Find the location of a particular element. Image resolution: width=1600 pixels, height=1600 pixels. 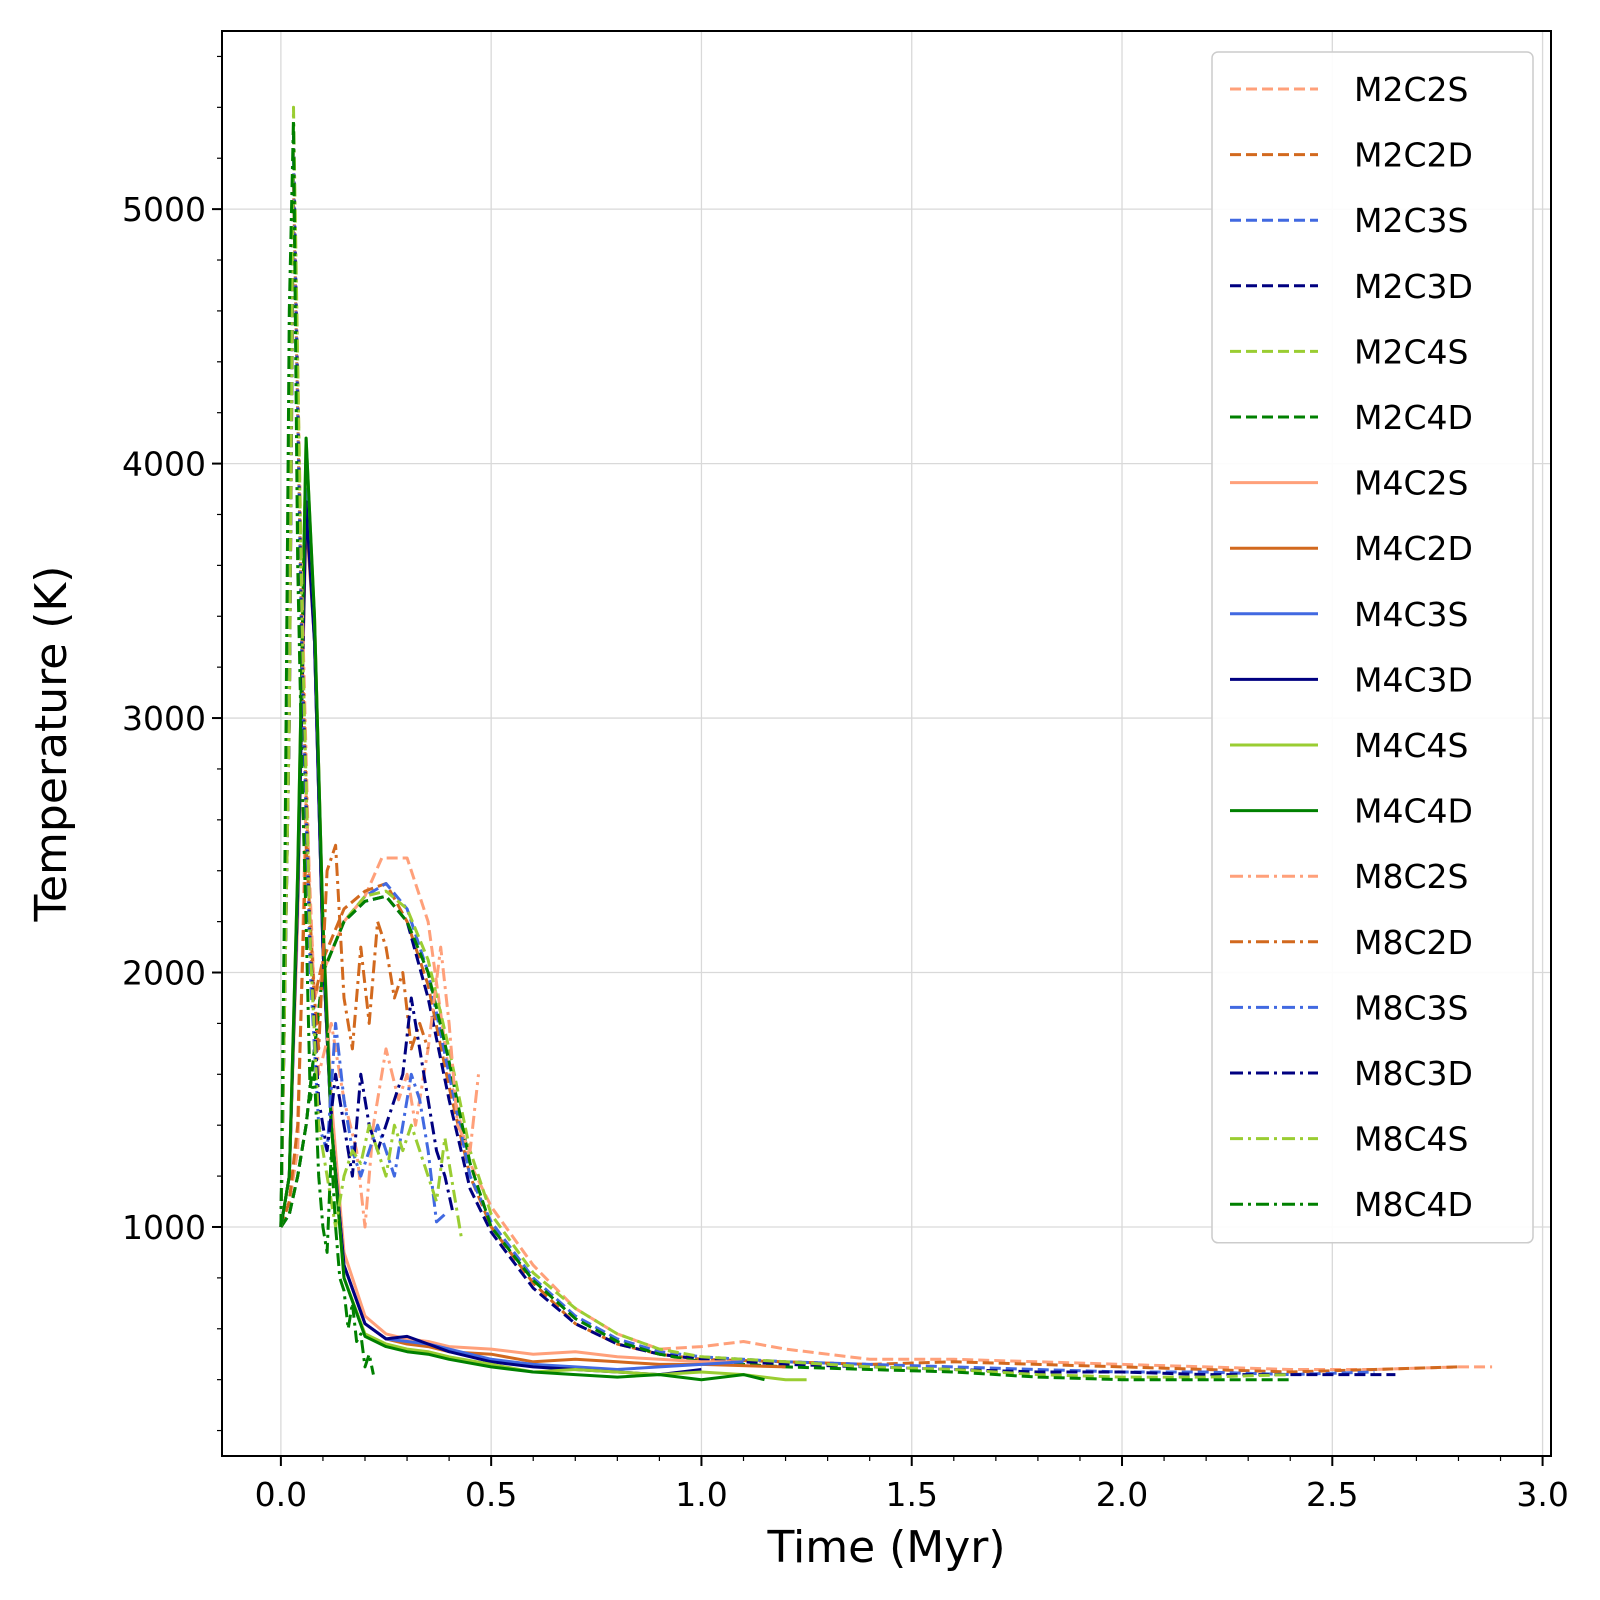

series-line-m8c4s is located at coordinates (371, 672).